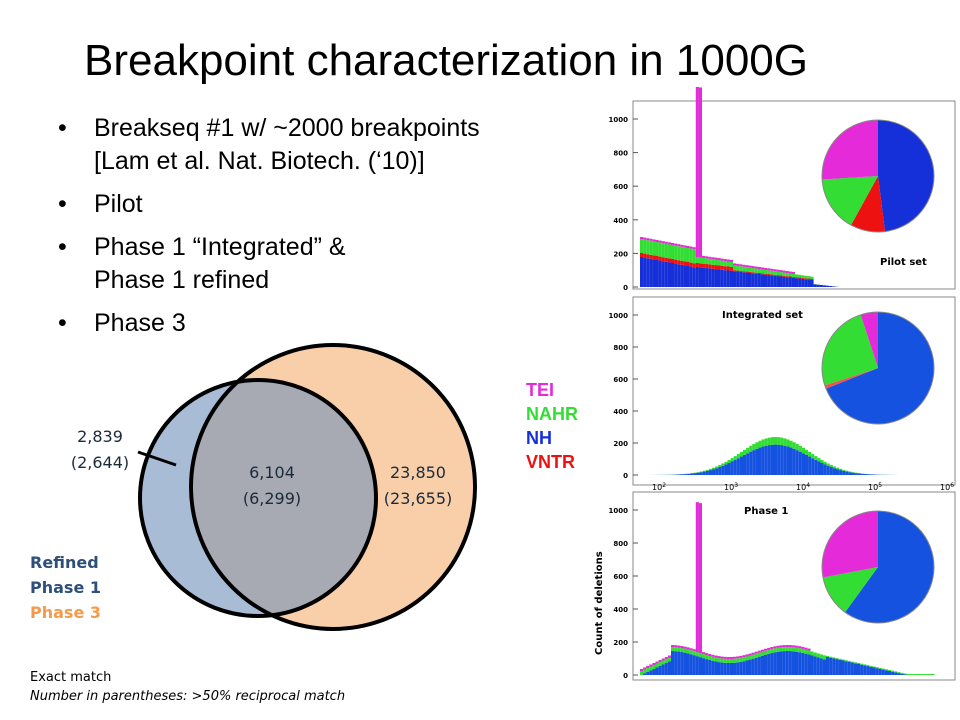  I want to click on venn-right-label: 23,850 (23,655), so click(418, 486).